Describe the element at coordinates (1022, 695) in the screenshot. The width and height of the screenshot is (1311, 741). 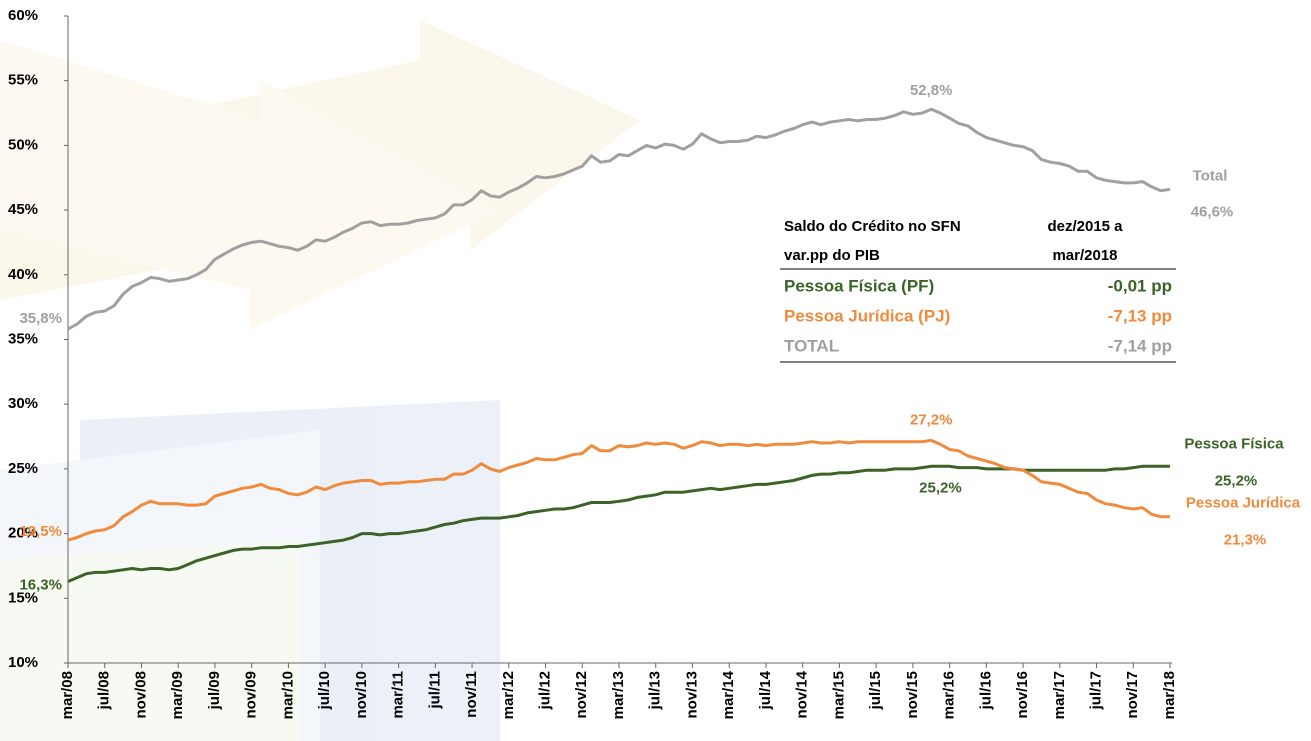
I see `x-tick-label: nov/16` at that location.